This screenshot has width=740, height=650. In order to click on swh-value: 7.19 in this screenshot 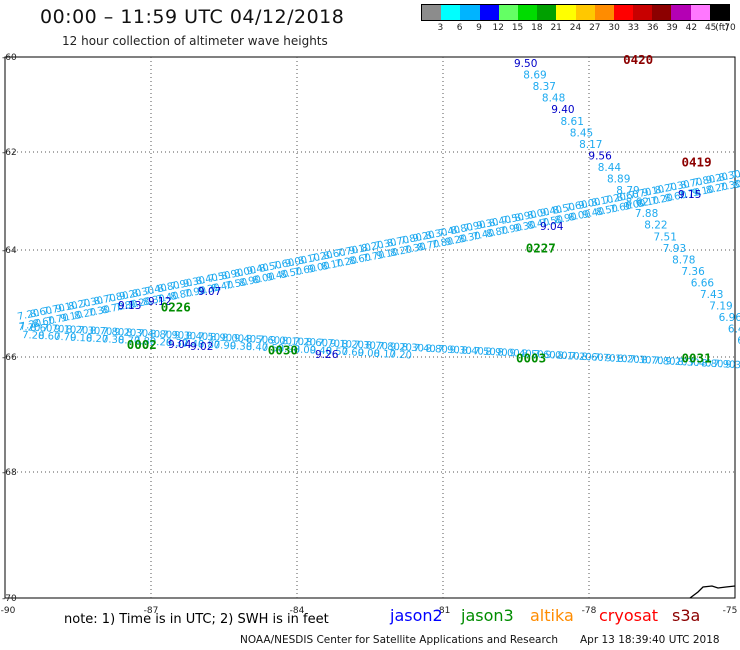, I will do `click(720, 307)`.